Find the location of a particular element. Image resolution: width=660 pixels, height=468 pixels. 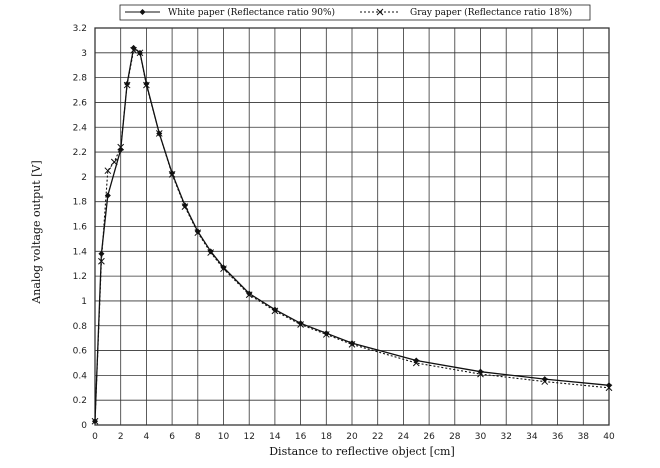

y-tick-label: 3.2 is located at coordinates (80, 29).